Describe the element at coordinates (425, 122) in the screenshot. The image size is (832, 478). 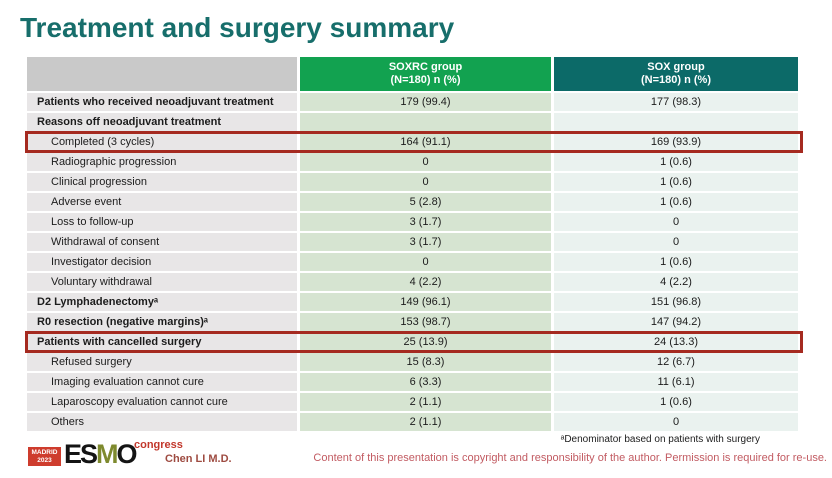
I see `soxrc-value` at that location.